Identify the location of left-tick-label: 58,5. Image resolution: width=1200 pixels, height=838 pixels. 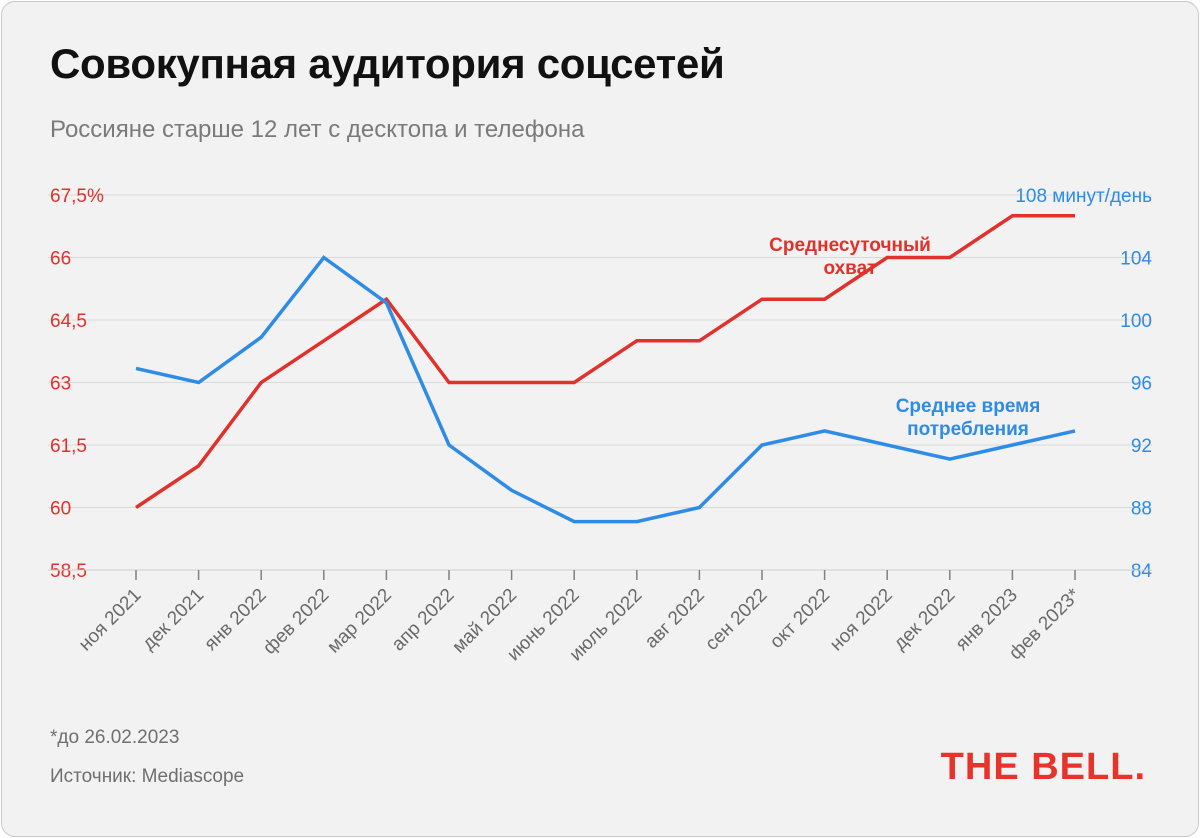
(68, 571).